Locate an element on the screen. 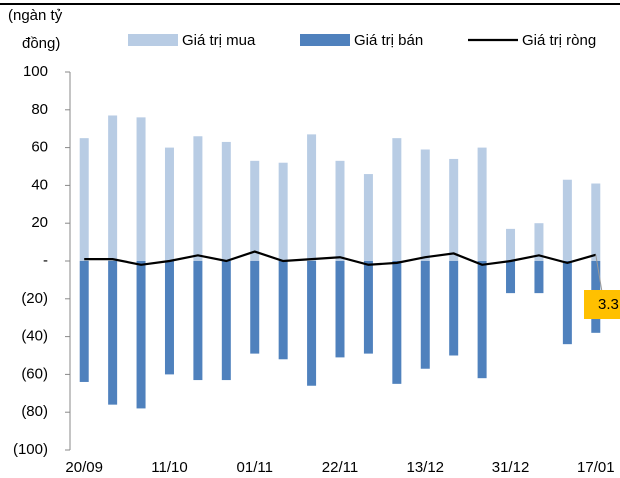 The width and height of the screenshot is (620, 478). annotation-box is located at coordinates (602, 304).